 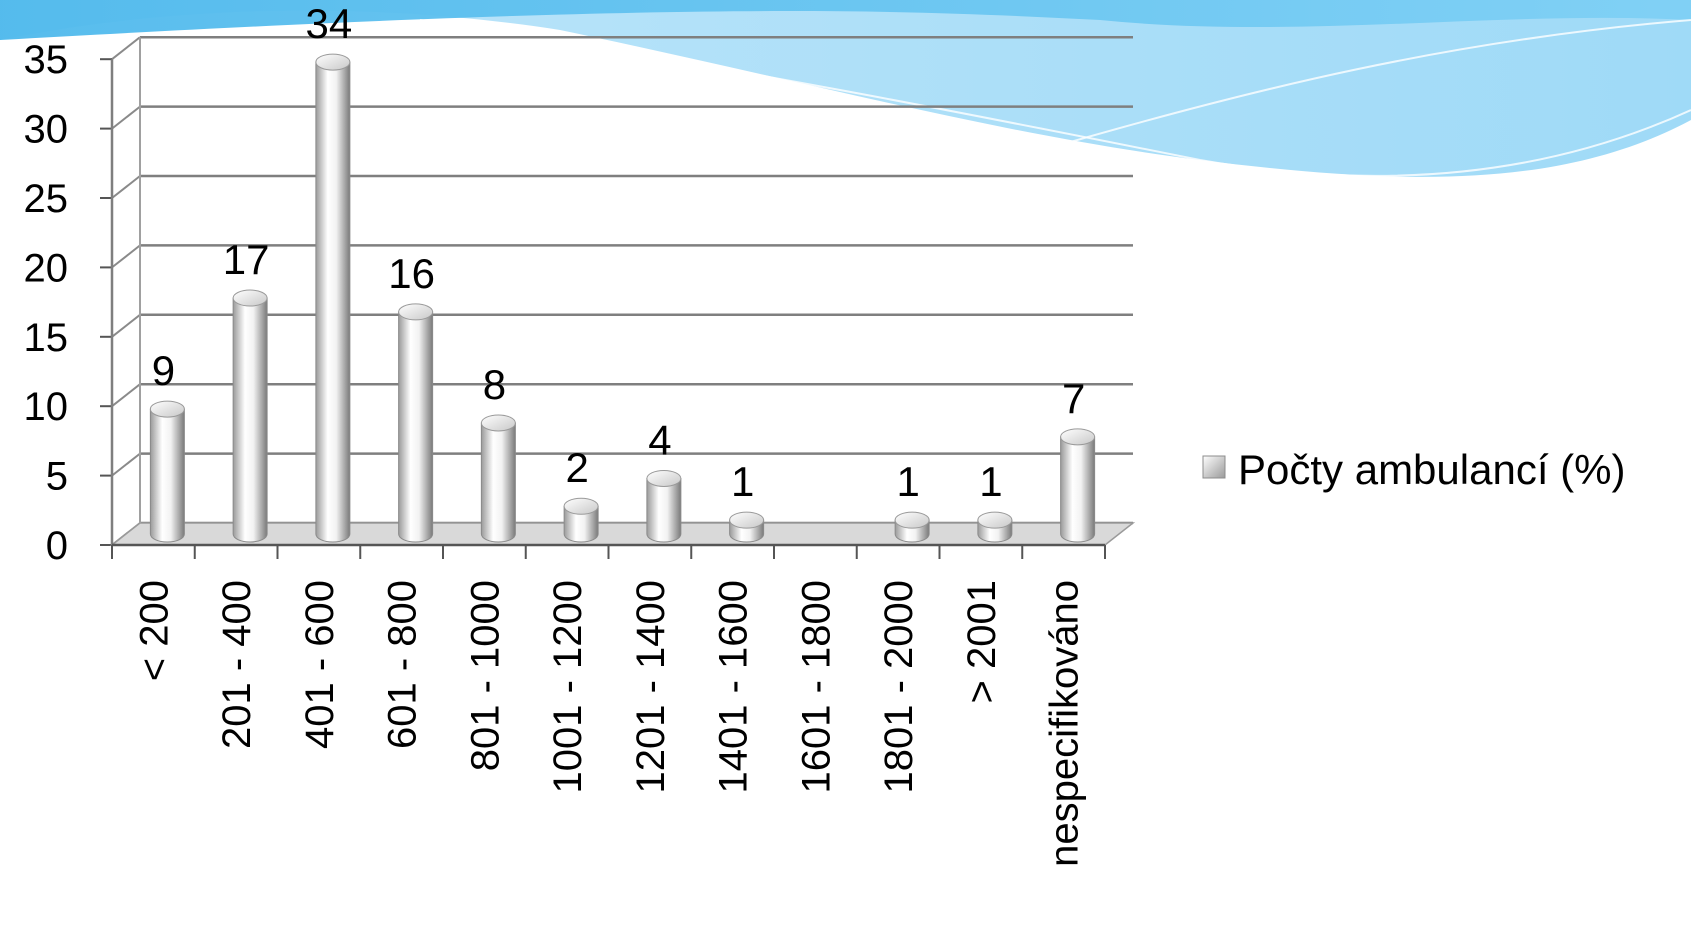 What do you see at coordinates (320, 664) in the screenshot?
I see `x-category-label: 401 - 600` at bounding box center [320, 664].